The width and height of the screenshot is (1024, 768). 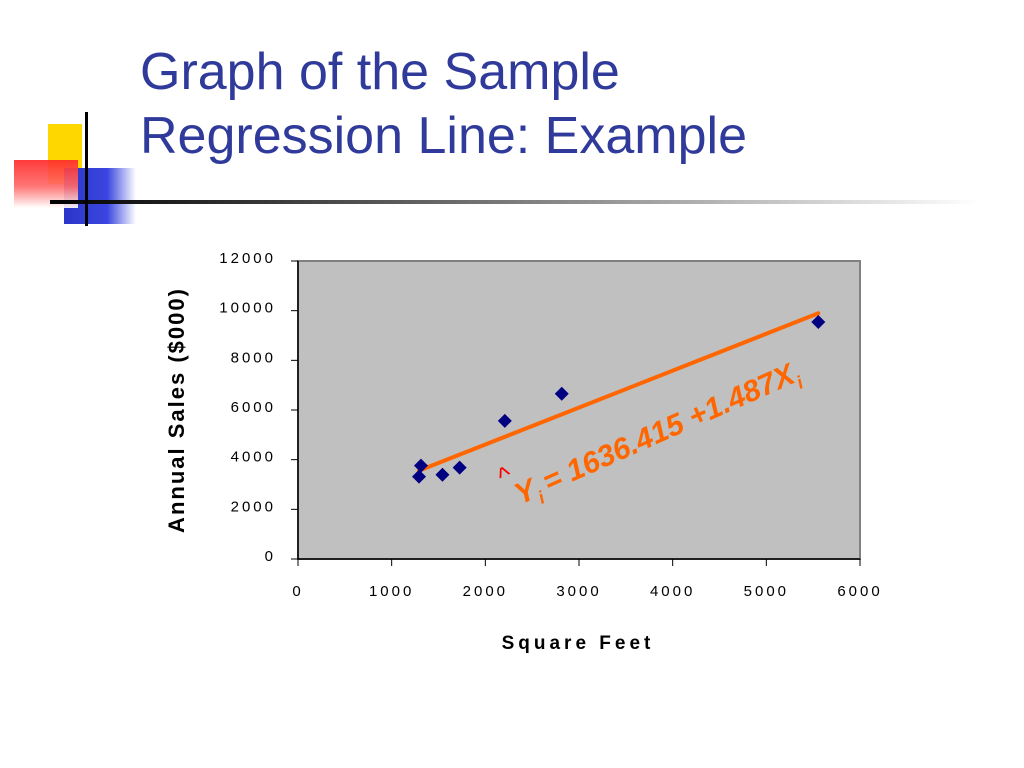 I want to click on x-tick-label: 4000, so click(x=672, y=591).